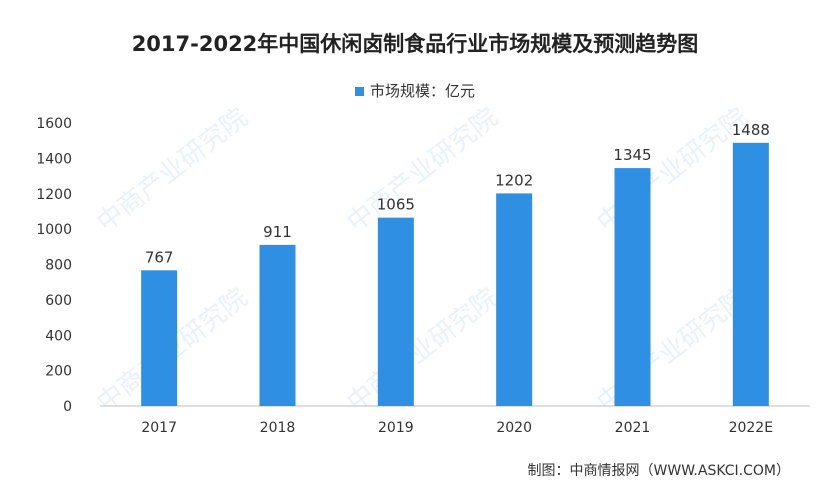  Describe the element at coordinates (278, 428) in the screenshot. I see `x-tick-label: 2018` at that location.